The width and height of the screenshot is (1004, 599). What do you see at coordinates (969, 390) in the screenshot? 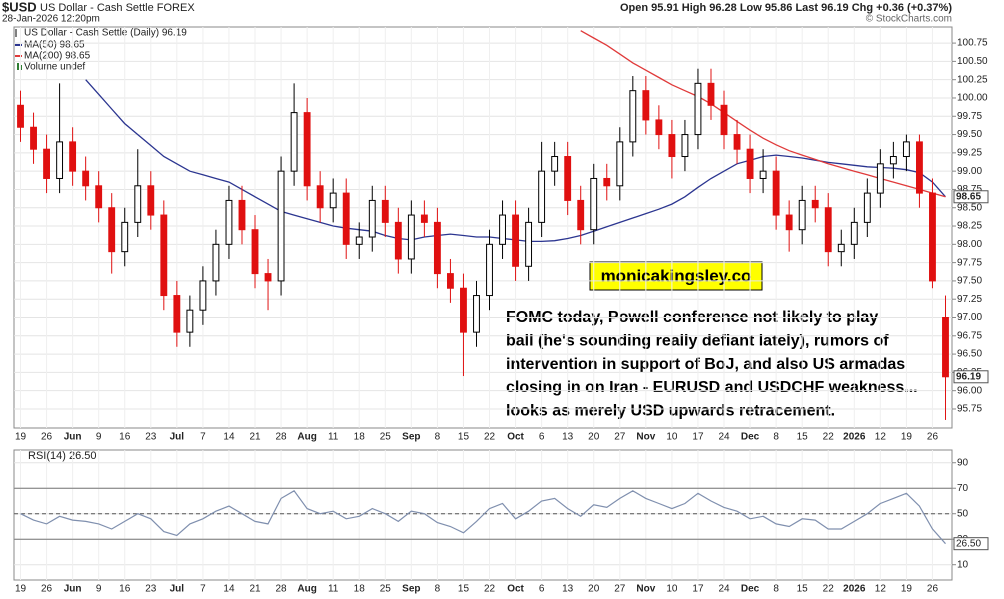
I see `y-tick-label: 96.00` at bounding box center [969, 390].